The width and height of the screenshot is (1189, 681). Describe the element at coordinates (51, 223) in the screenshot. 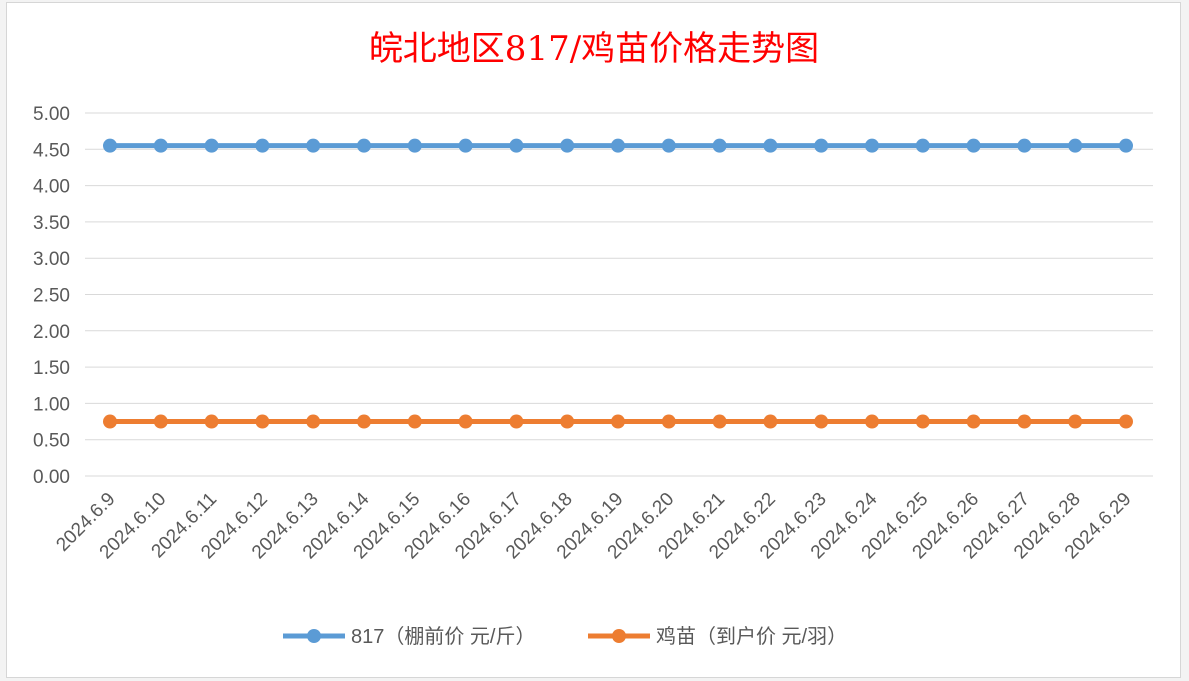

I see `y-tick-label: 3.50` at that location.